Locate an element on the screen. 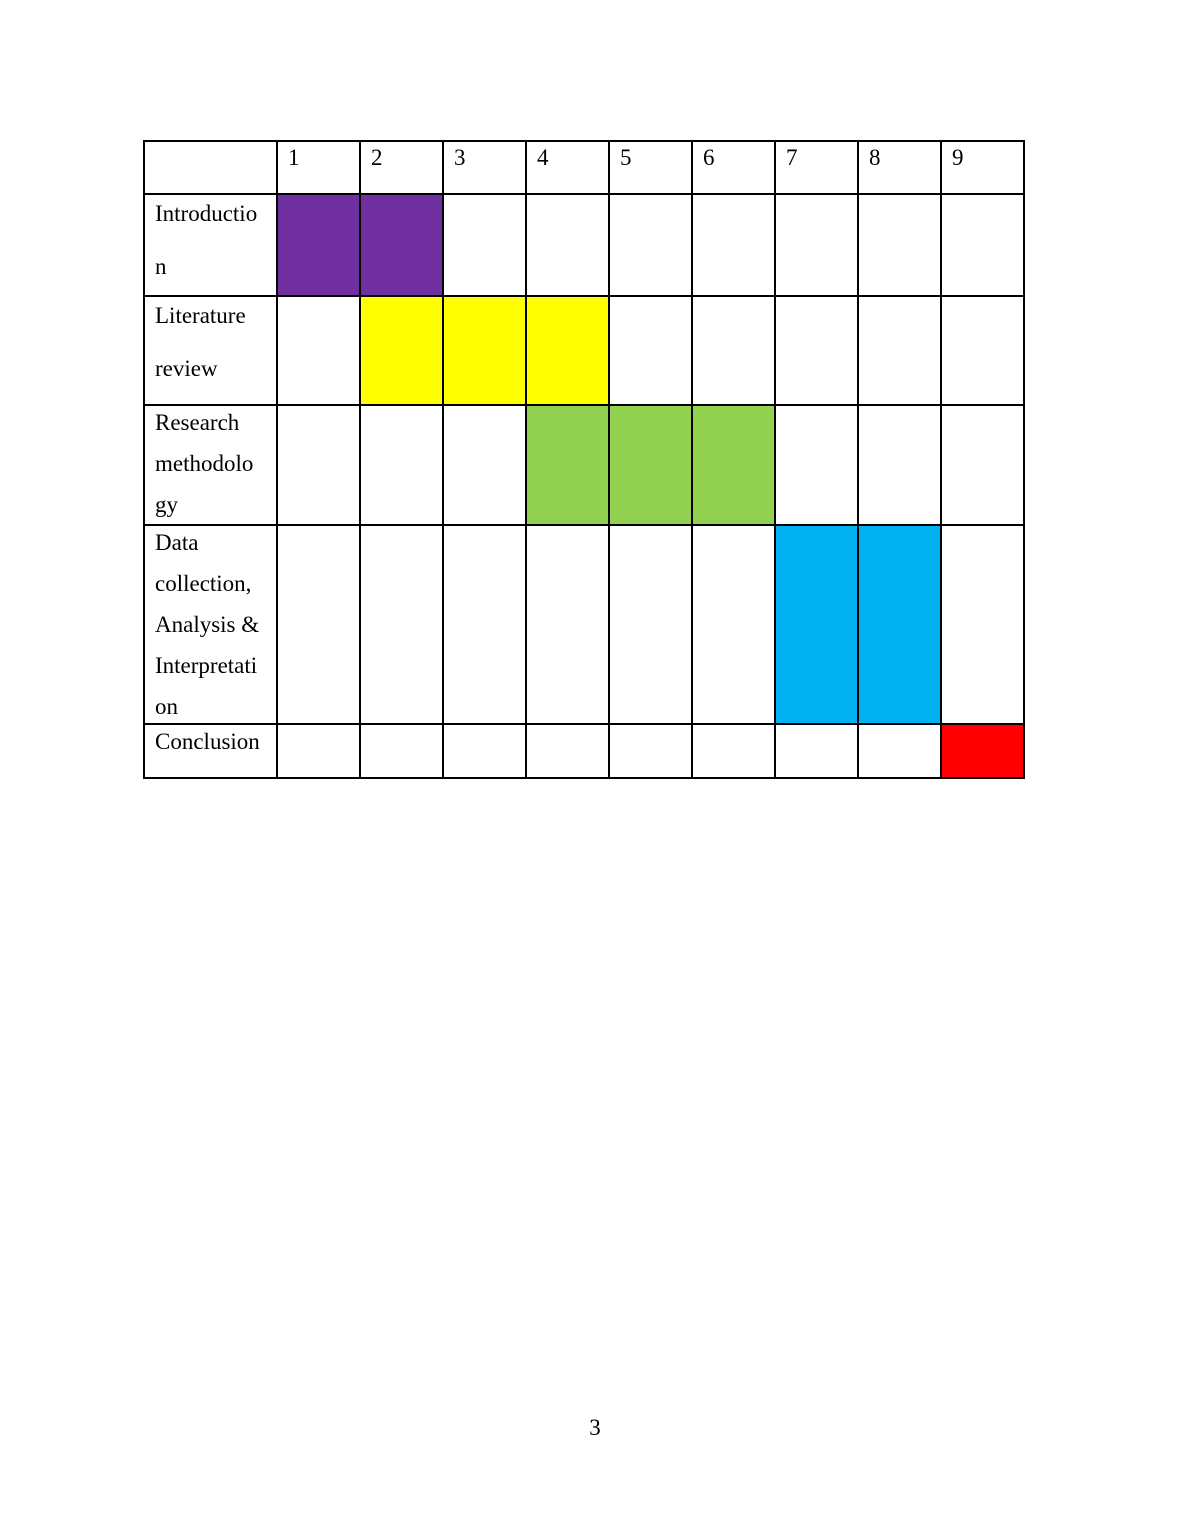  task-label-text: Introductio n is located at coordinates (206, 240).